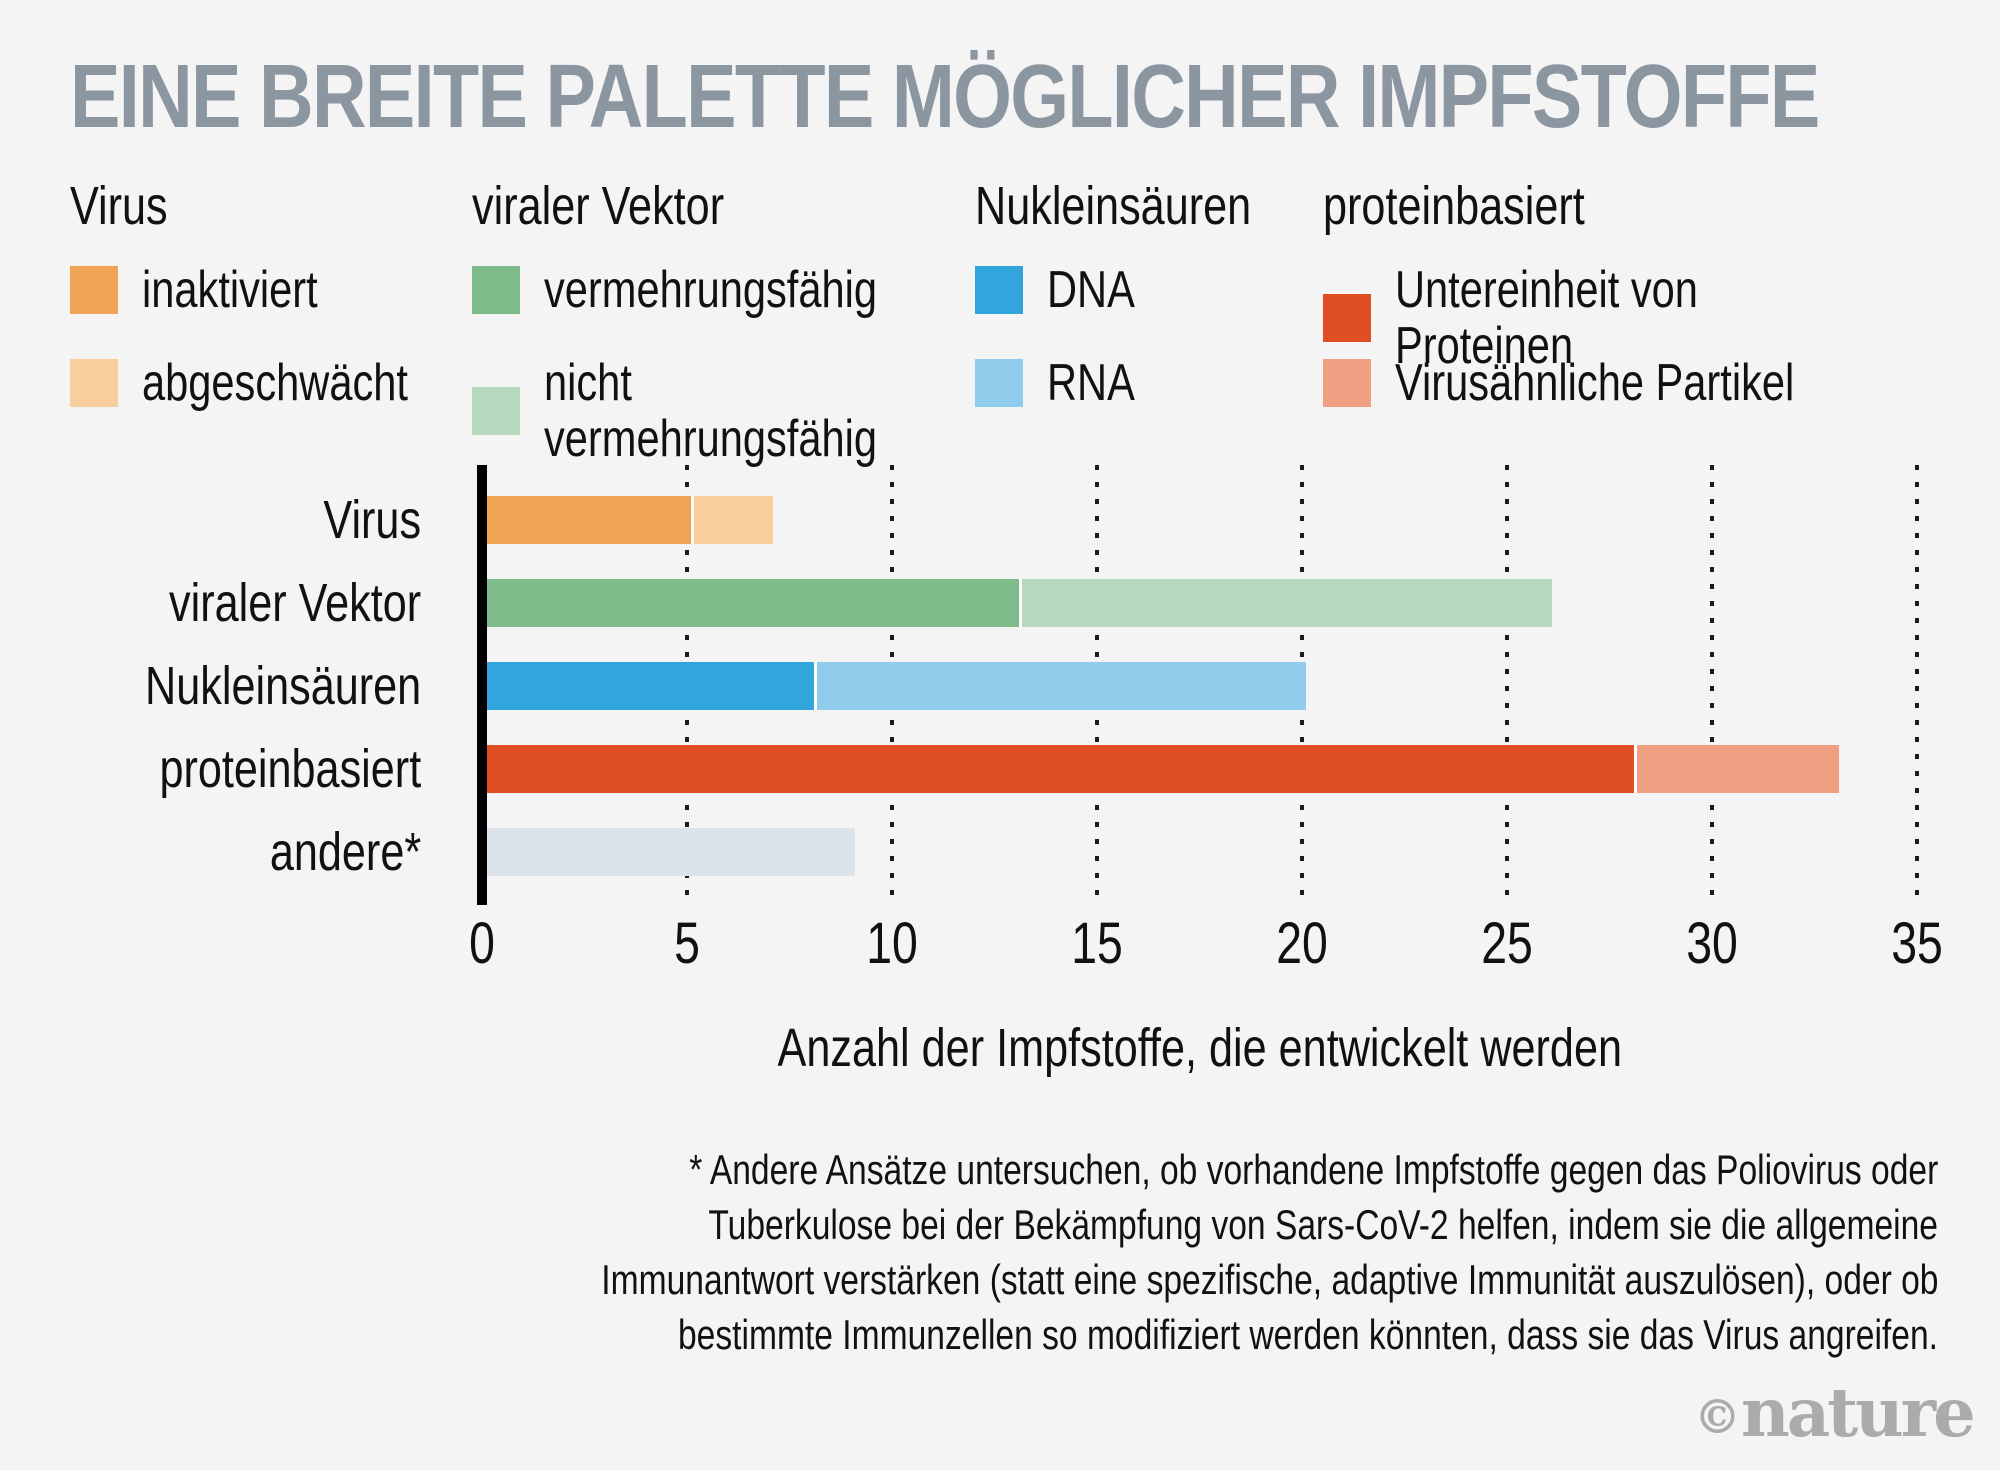  I want to click on nature-logo: ©nature, so click(1835, 1420).